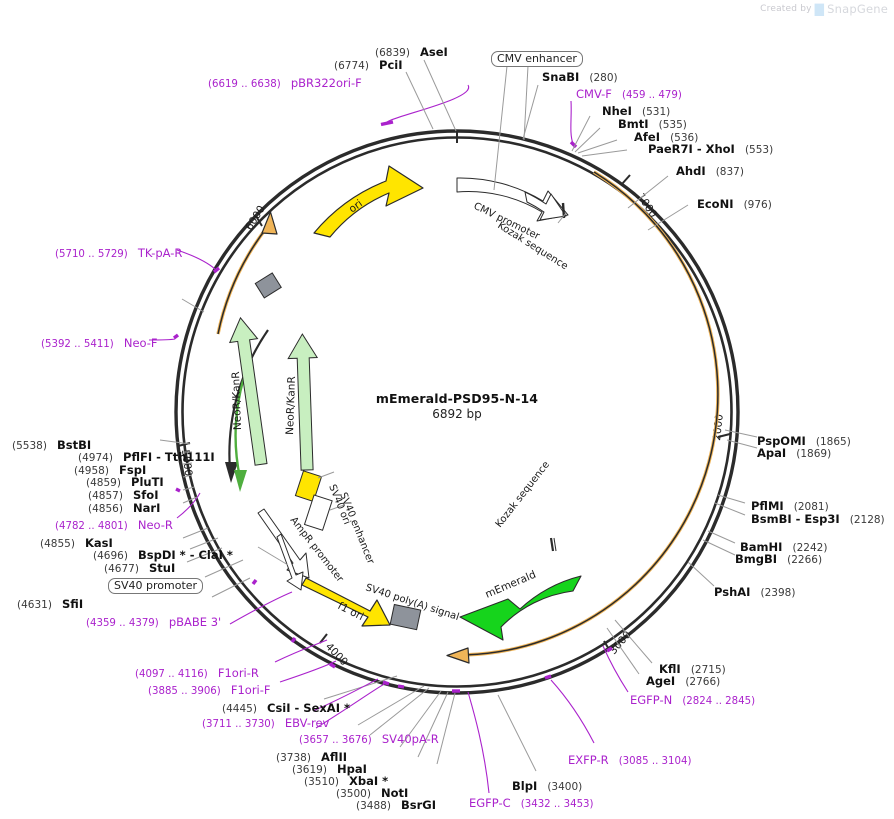  What do you see at coordinates (783, 546) in the screenshot?
I see `site-bamhi: BamHI (2242)` at bounding box center [783, 546].